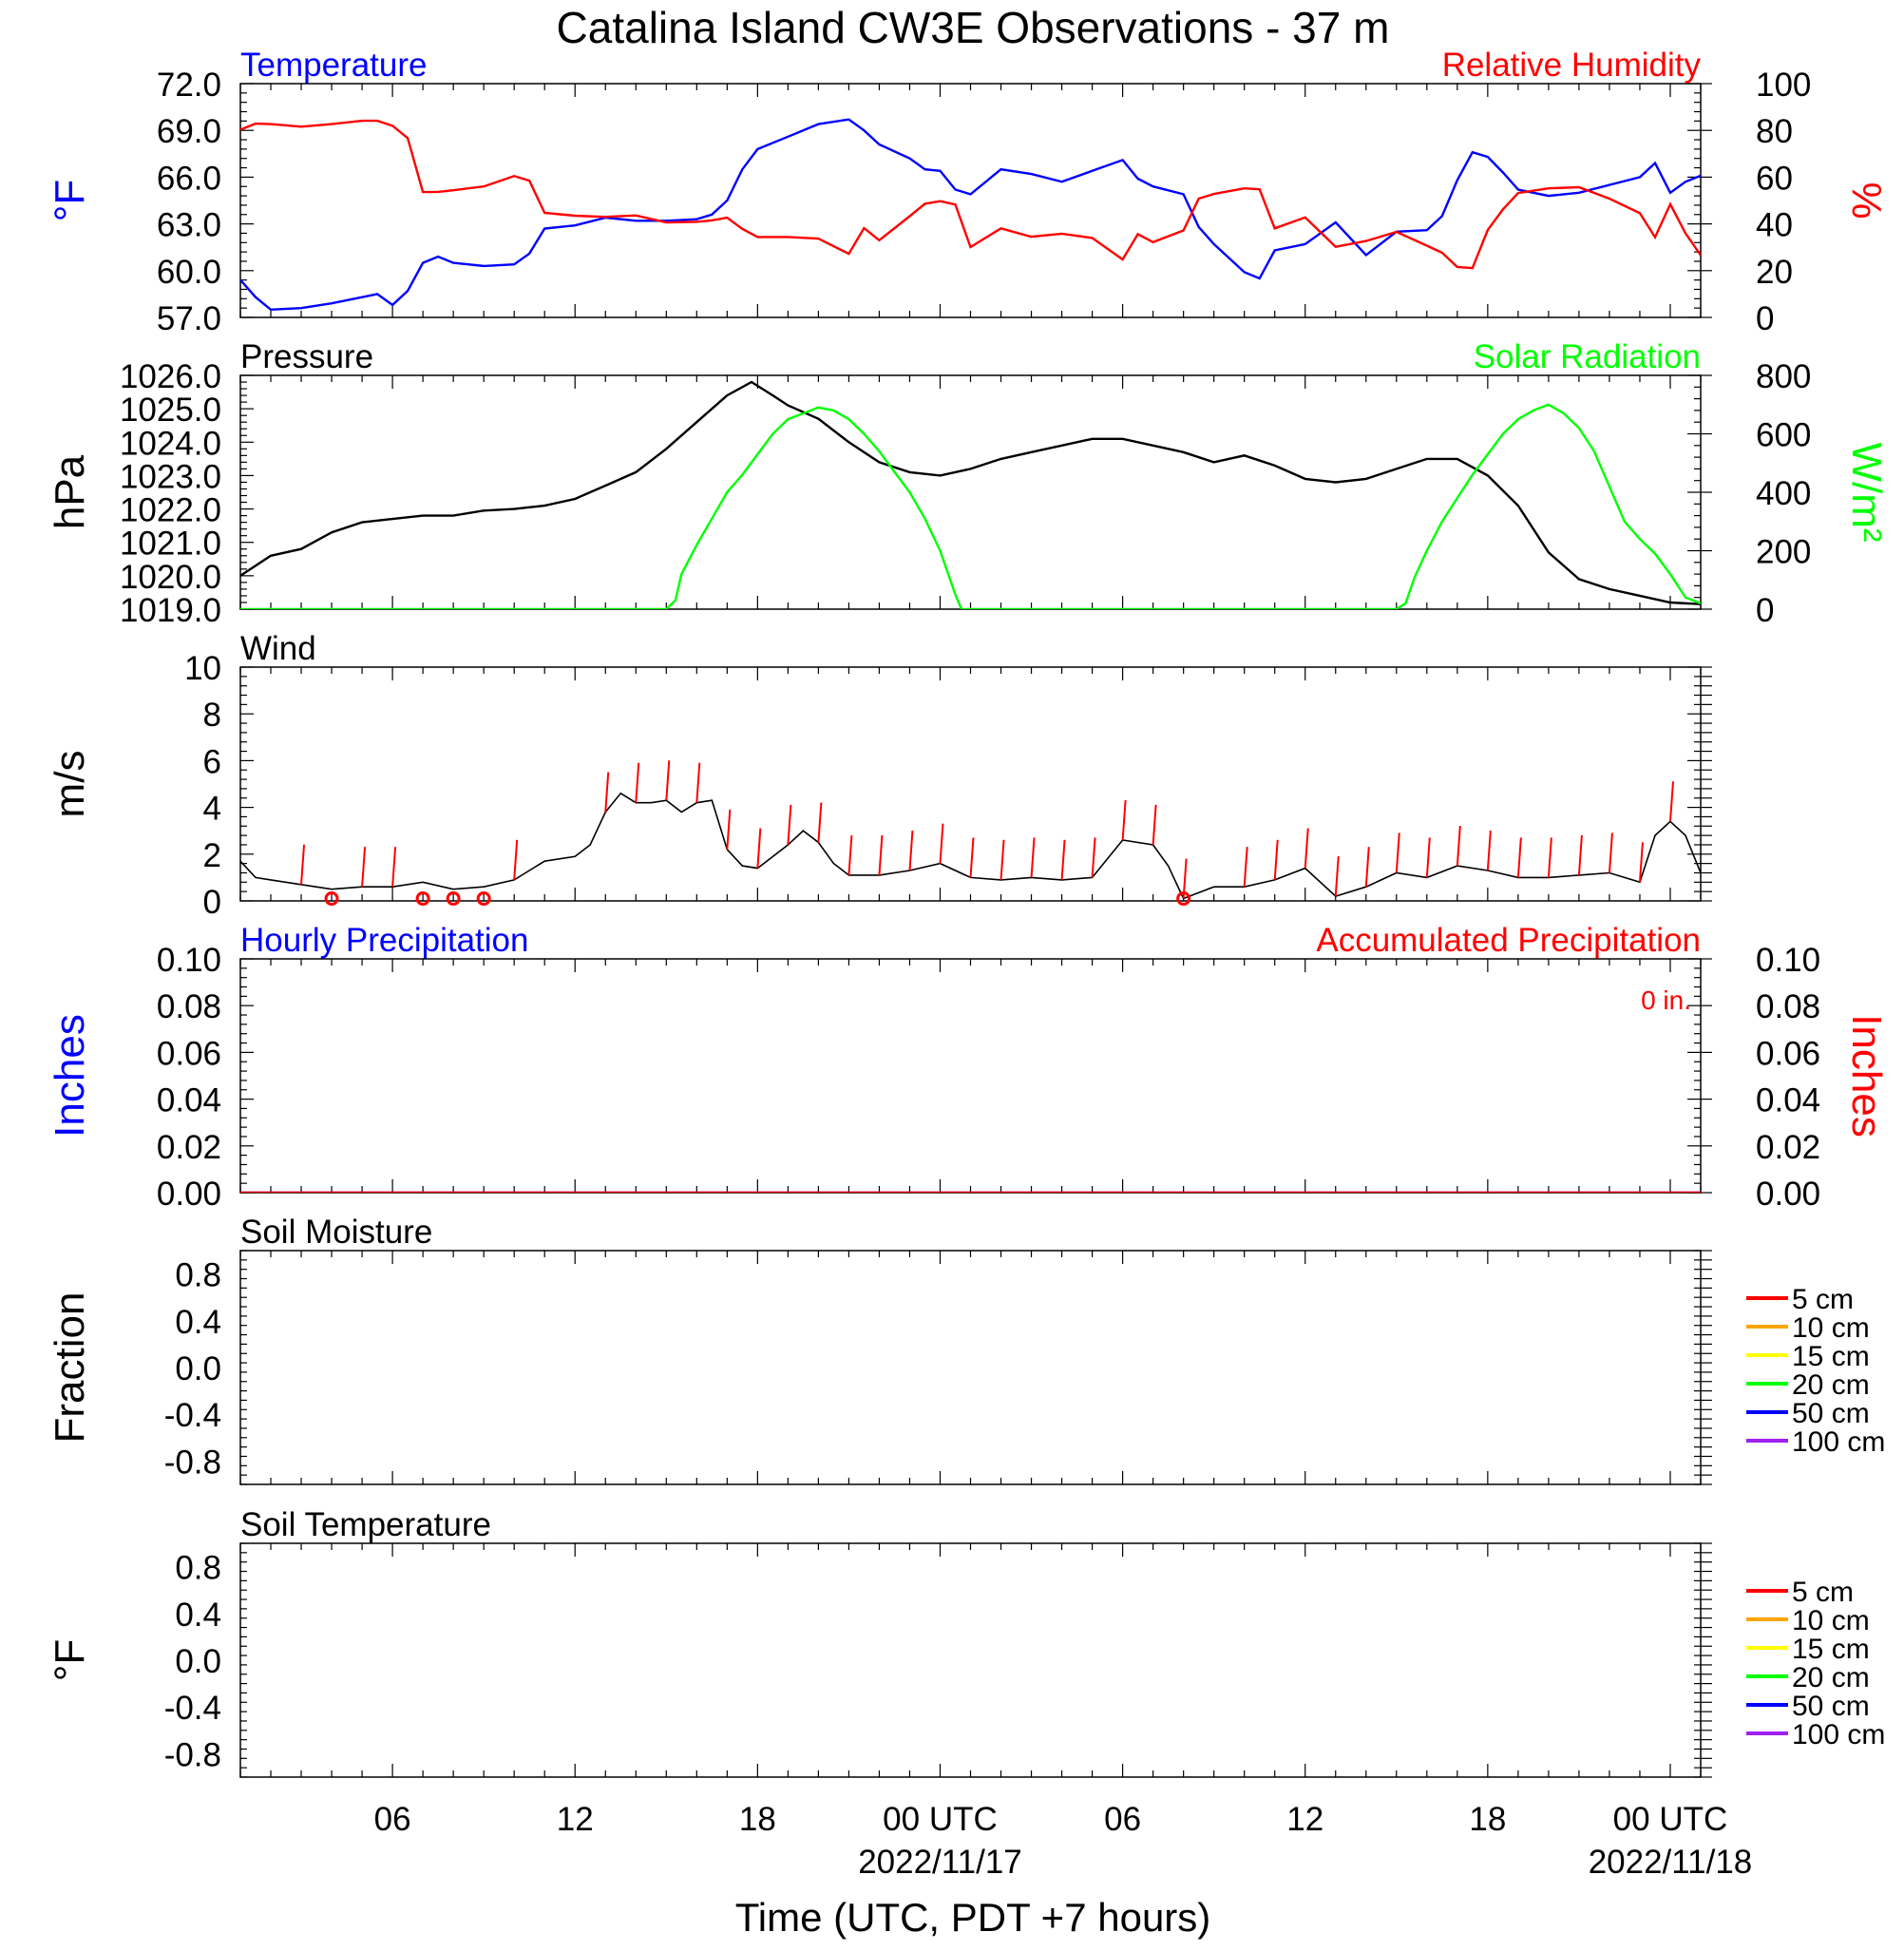 The image size is (1904, 1951). I want to click on y-left-tick-label: 60.0, so click(189, 272).